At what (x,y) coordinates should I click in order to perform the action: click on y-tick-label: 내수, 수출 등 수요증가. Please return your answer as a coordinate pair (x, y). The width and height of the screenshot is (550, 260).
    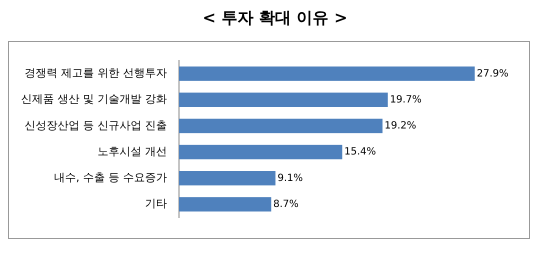
    Looking at the image, I should click on (110, 177).